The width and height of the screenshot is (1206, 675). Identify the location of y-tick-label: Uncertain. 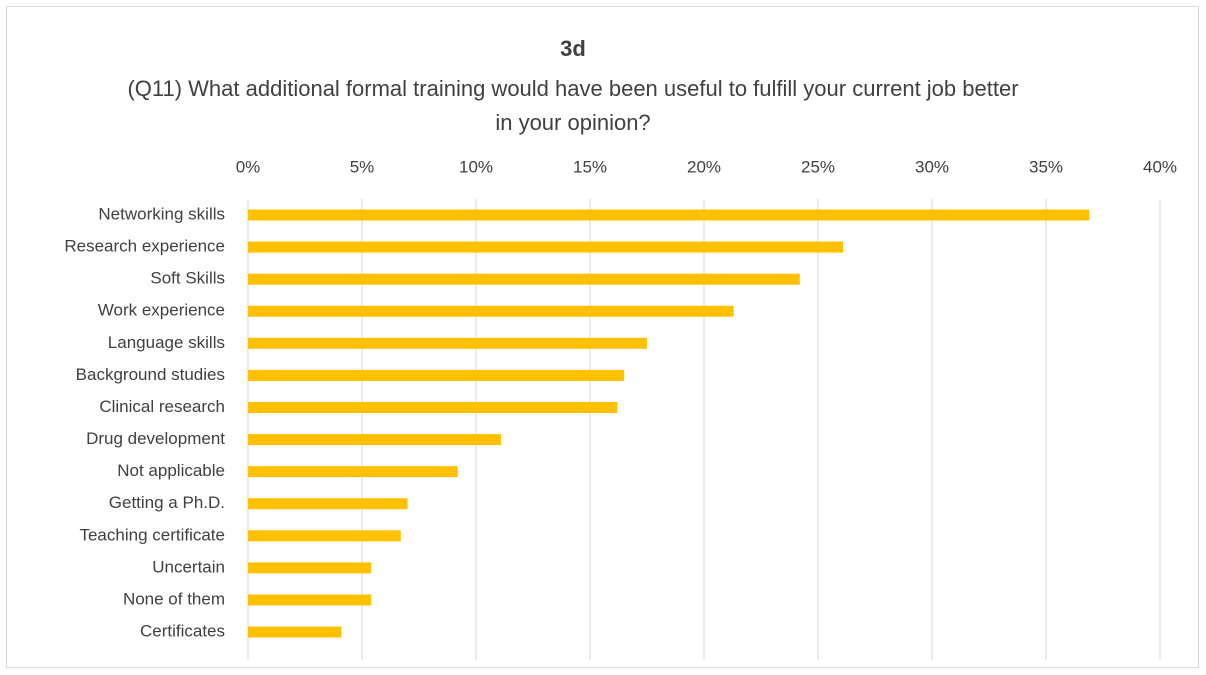
(188, 566).